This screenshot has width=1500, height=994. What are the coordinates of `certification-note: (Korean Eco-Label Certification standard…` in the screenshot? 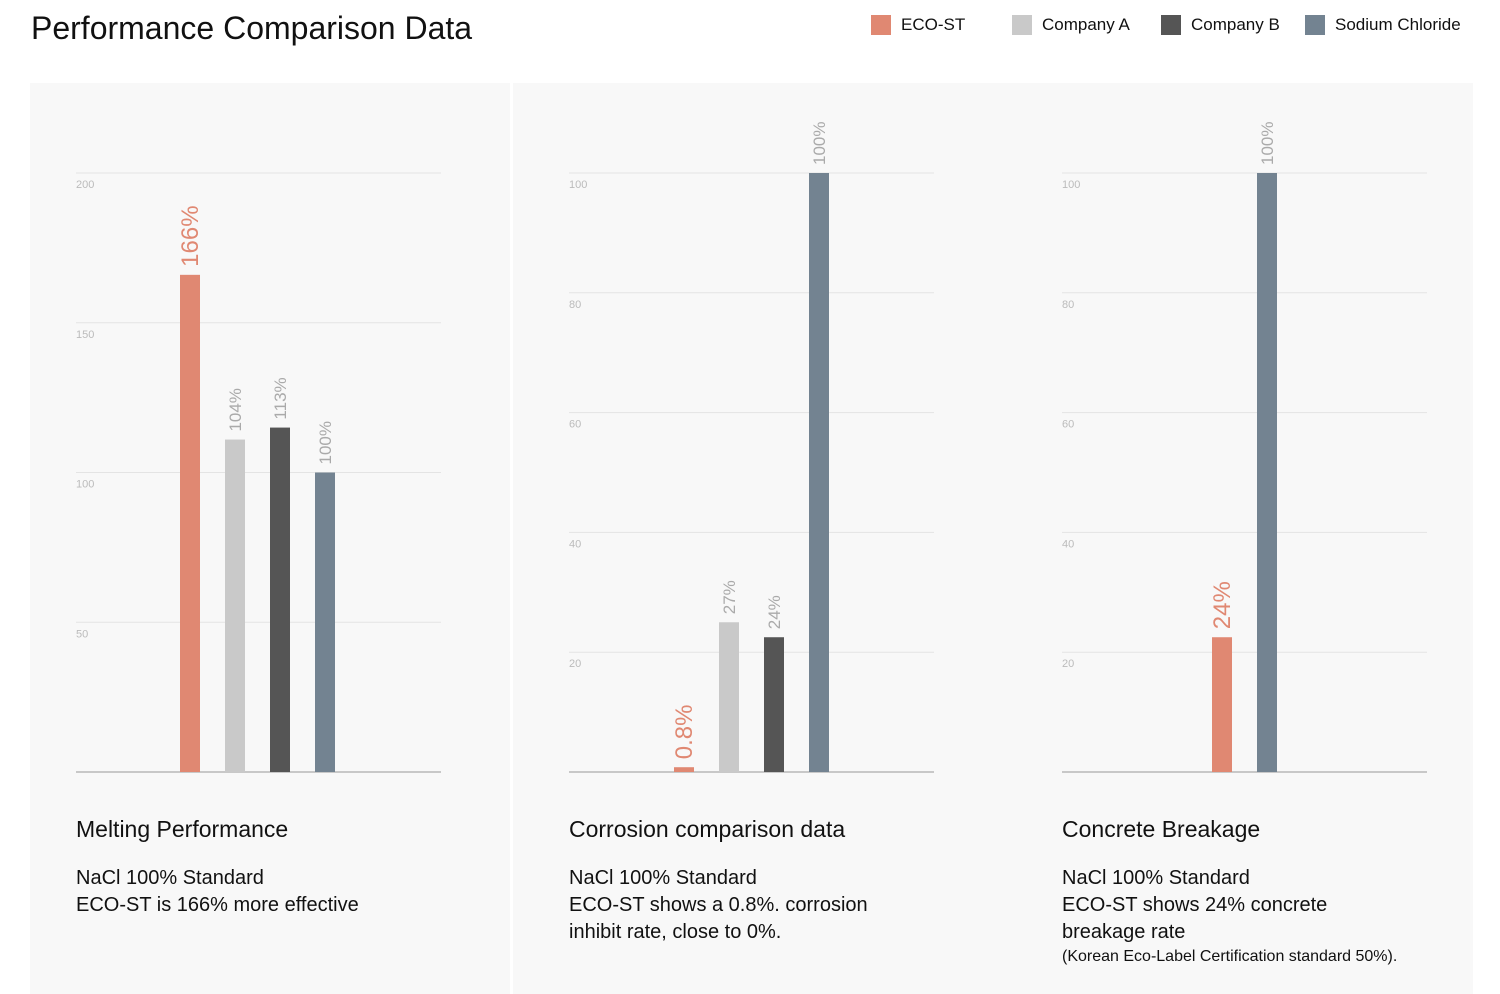 It's located at (1230, 956).